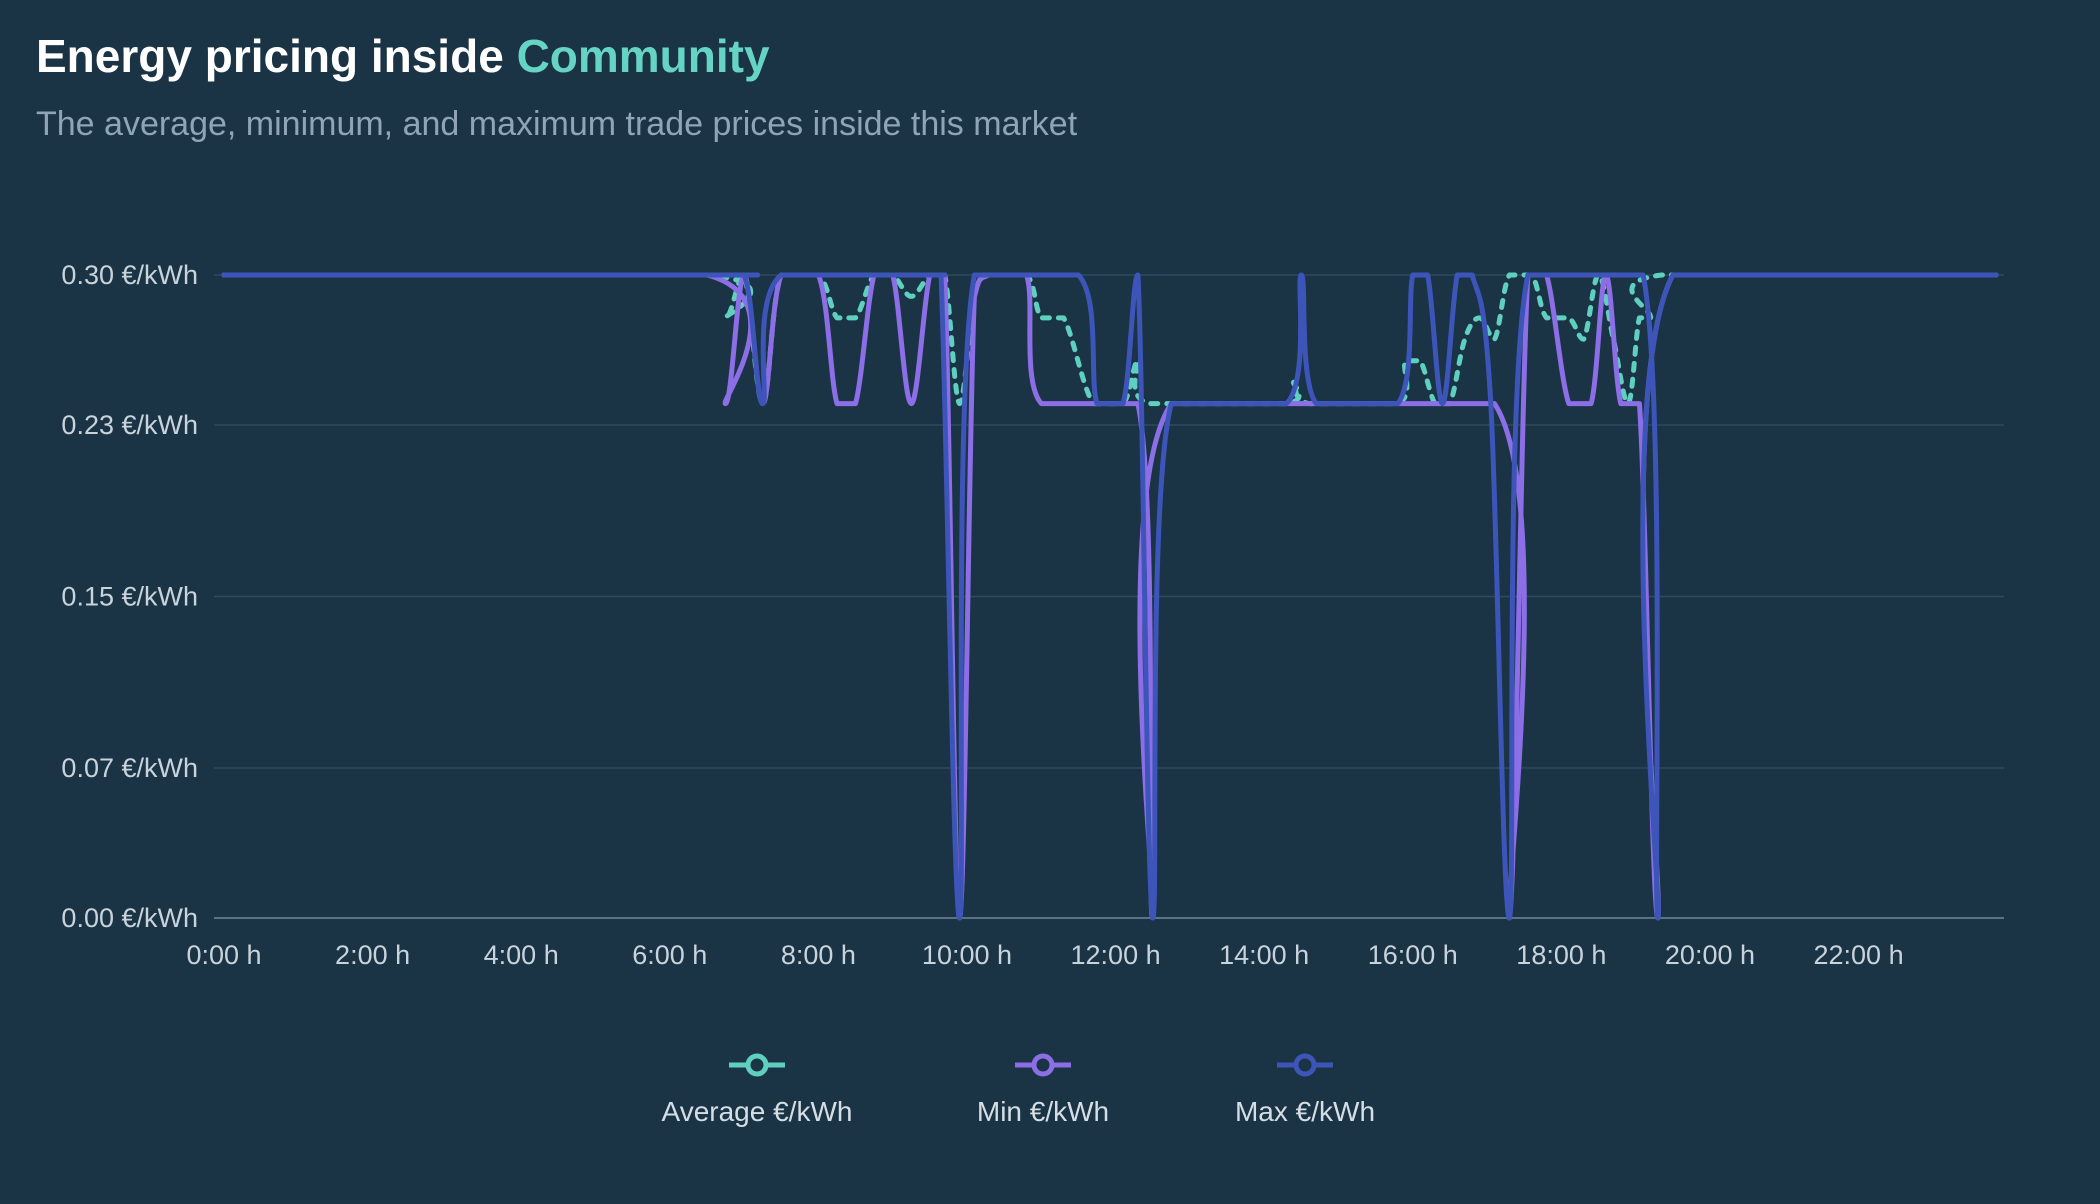 This screenshot has width=2100, height=1204. What do you see at coordinates (1859, 955) in the screenshot?
I see `x-tick-label: 22:00 h` at bounding box center [1859, 955].